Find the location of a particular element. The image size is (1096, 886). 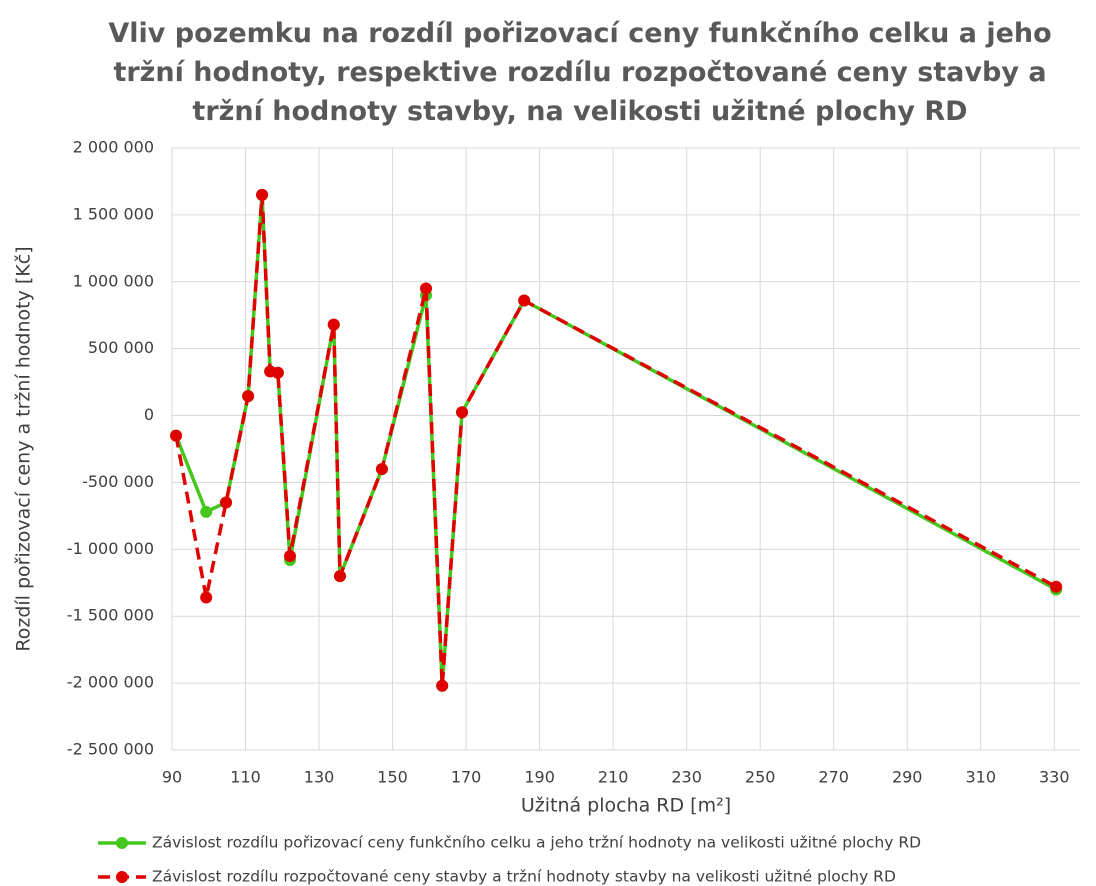

x-tick-label: 270 is located at coordinates (833, 777).